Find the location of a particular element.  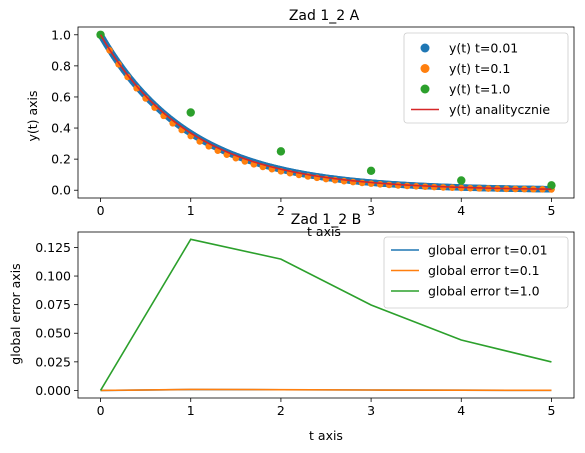

chart-b-ylabel: global error axis is located at coordinates (15, 313).